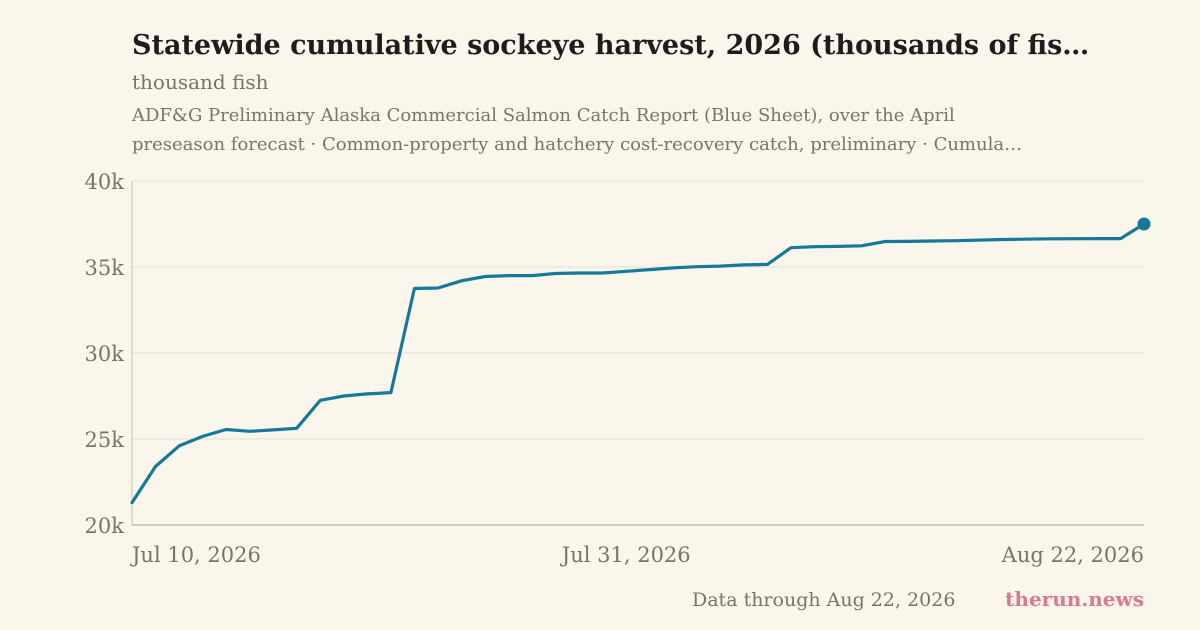  What do you see at coordinates (105, 182) in the screenshot?
I see `y-tick-label: 40k` at bounding box center [105, 182].